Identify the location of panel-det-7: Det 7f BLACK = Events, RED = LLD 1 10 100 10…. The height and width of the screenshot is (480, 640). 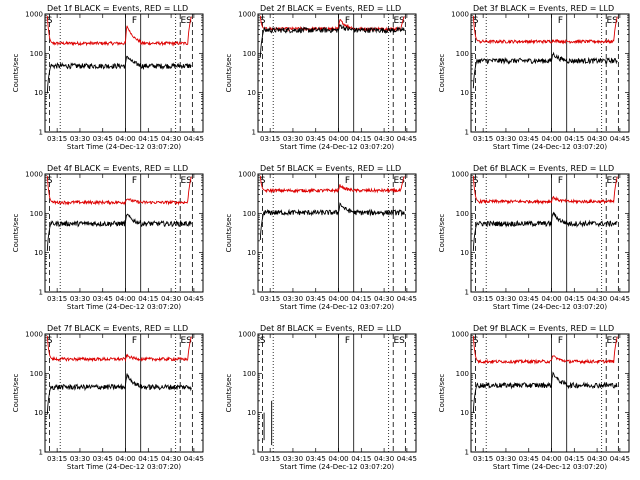
(108, 397).